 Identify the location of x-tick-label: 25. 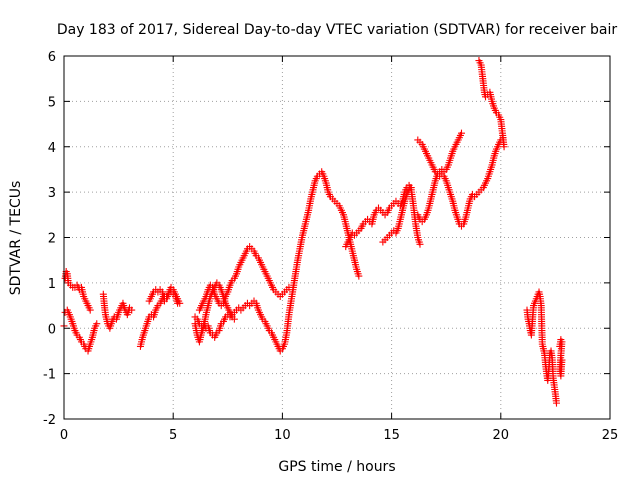
(610, 435).